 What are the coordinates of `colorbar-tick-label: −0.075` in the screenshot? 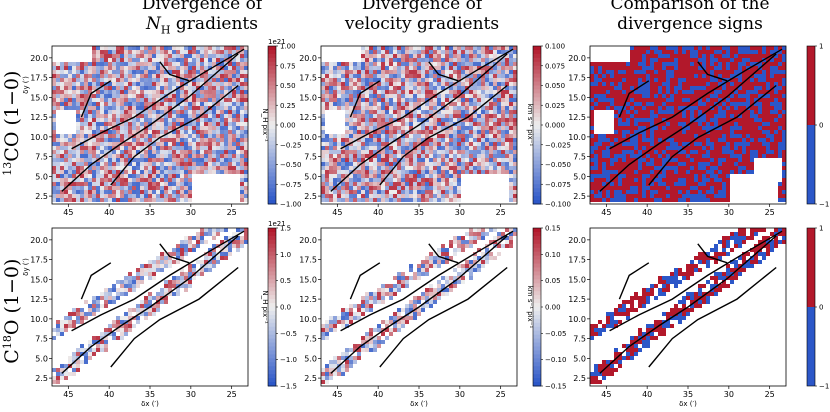 It's located at (558, 185).